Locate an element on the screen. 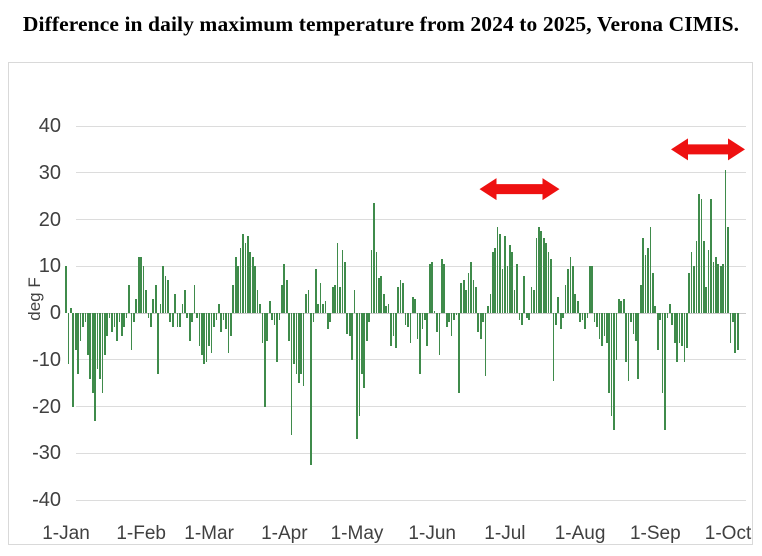 This screenshot has height=556, width=762. x-tick-label: 1-Jun is located at coordinates (432, 533).